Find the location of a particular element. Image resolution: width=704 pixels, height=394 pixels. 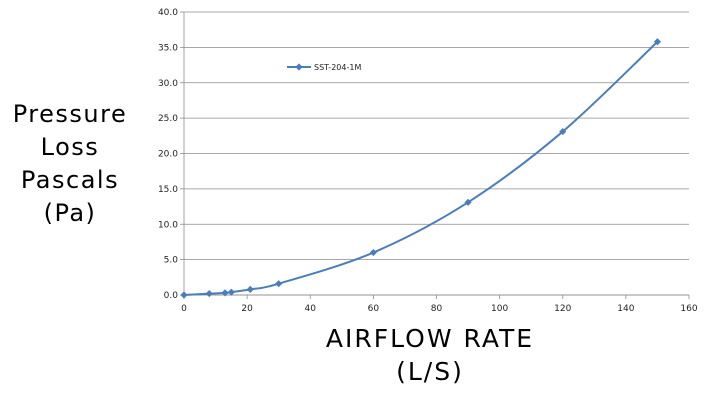

legend-marker is located at coordinates (299, 67).